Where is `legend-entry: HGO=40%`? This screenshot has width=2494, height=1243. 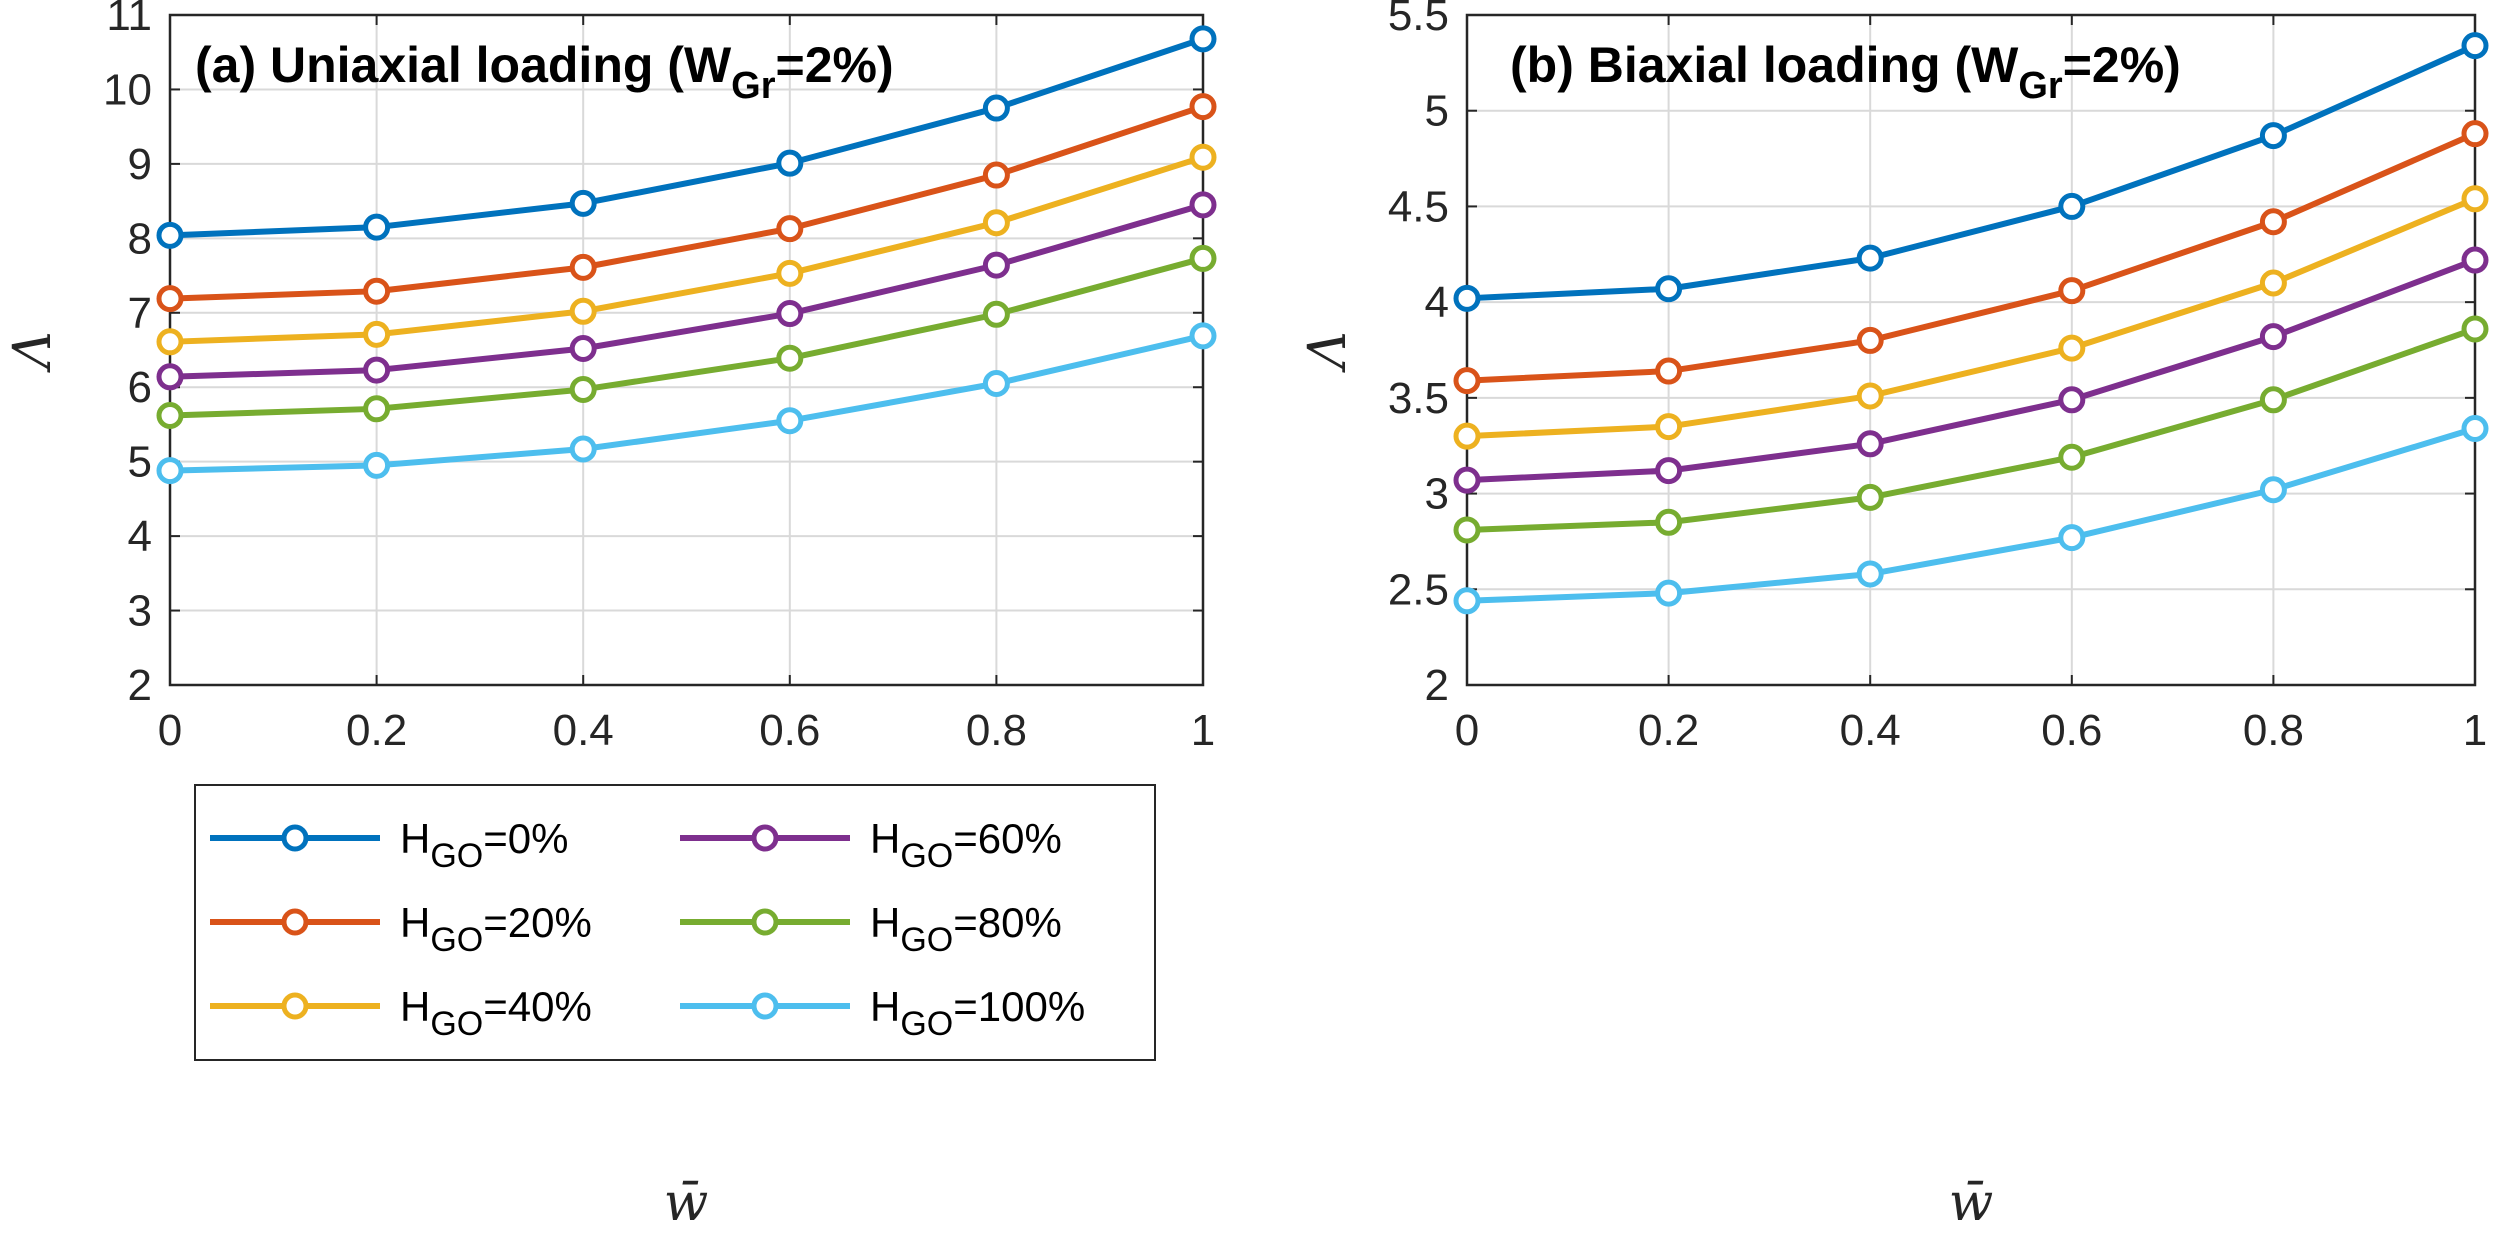 legend-entry: HGO=40% is located at coordinates (401, 1013).